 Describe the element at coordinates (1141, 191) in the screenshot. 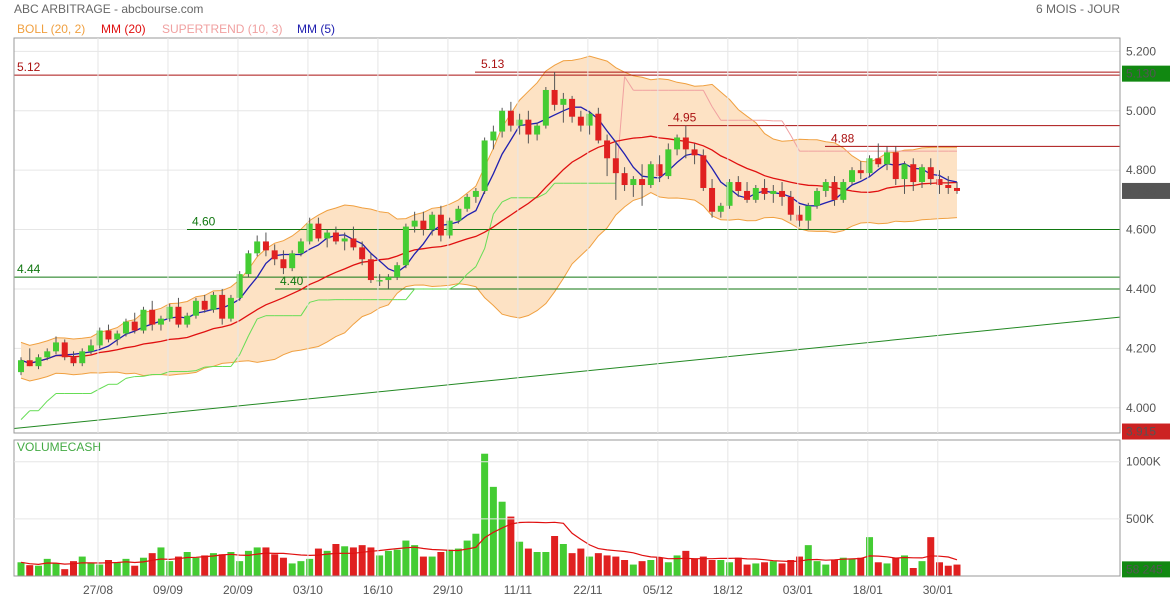

I see `last-price-badge: 4.730` at that location.